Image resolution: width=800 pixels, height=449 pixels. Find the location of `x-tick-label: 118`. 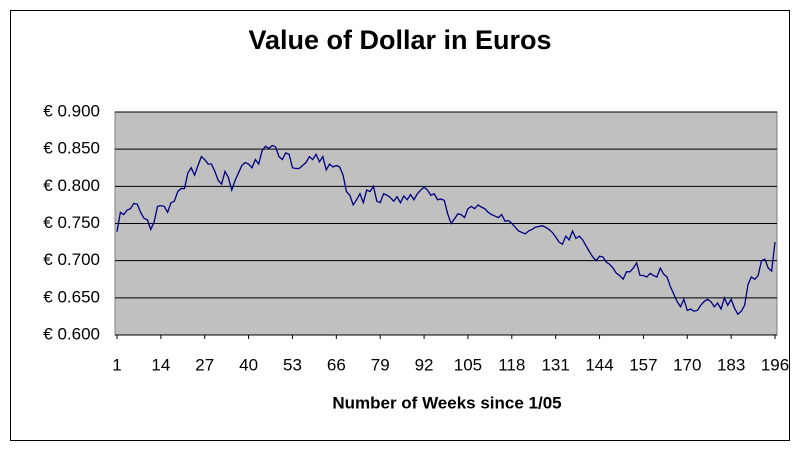

x-tick-label: 118 is located at coordinates (511, 364).